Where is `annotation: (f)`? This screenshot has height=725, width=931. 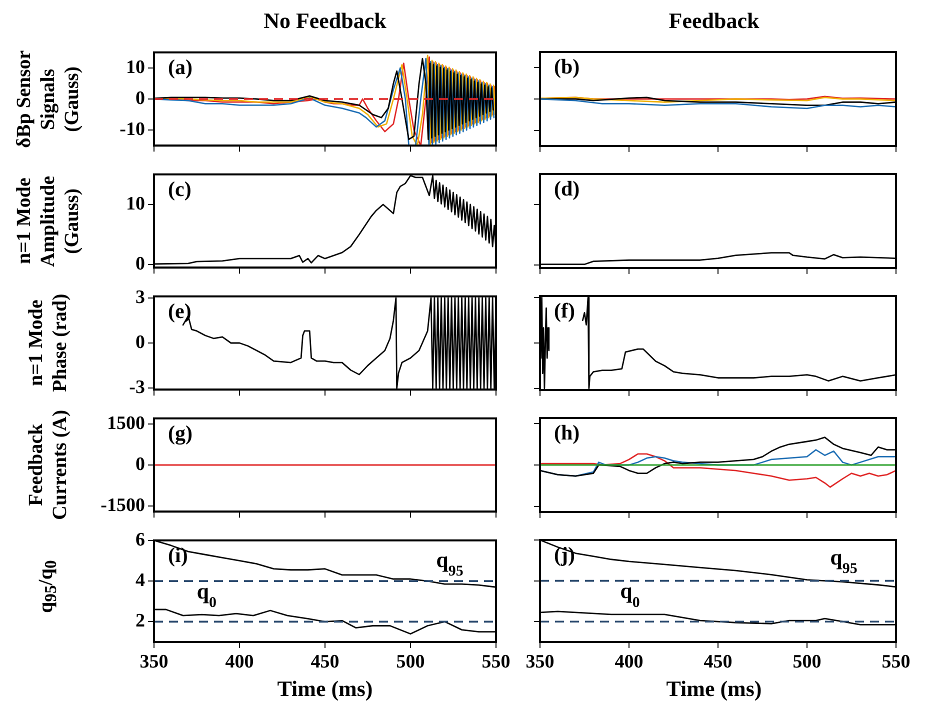
annotation: (f) is located at coordinates (564, 310).